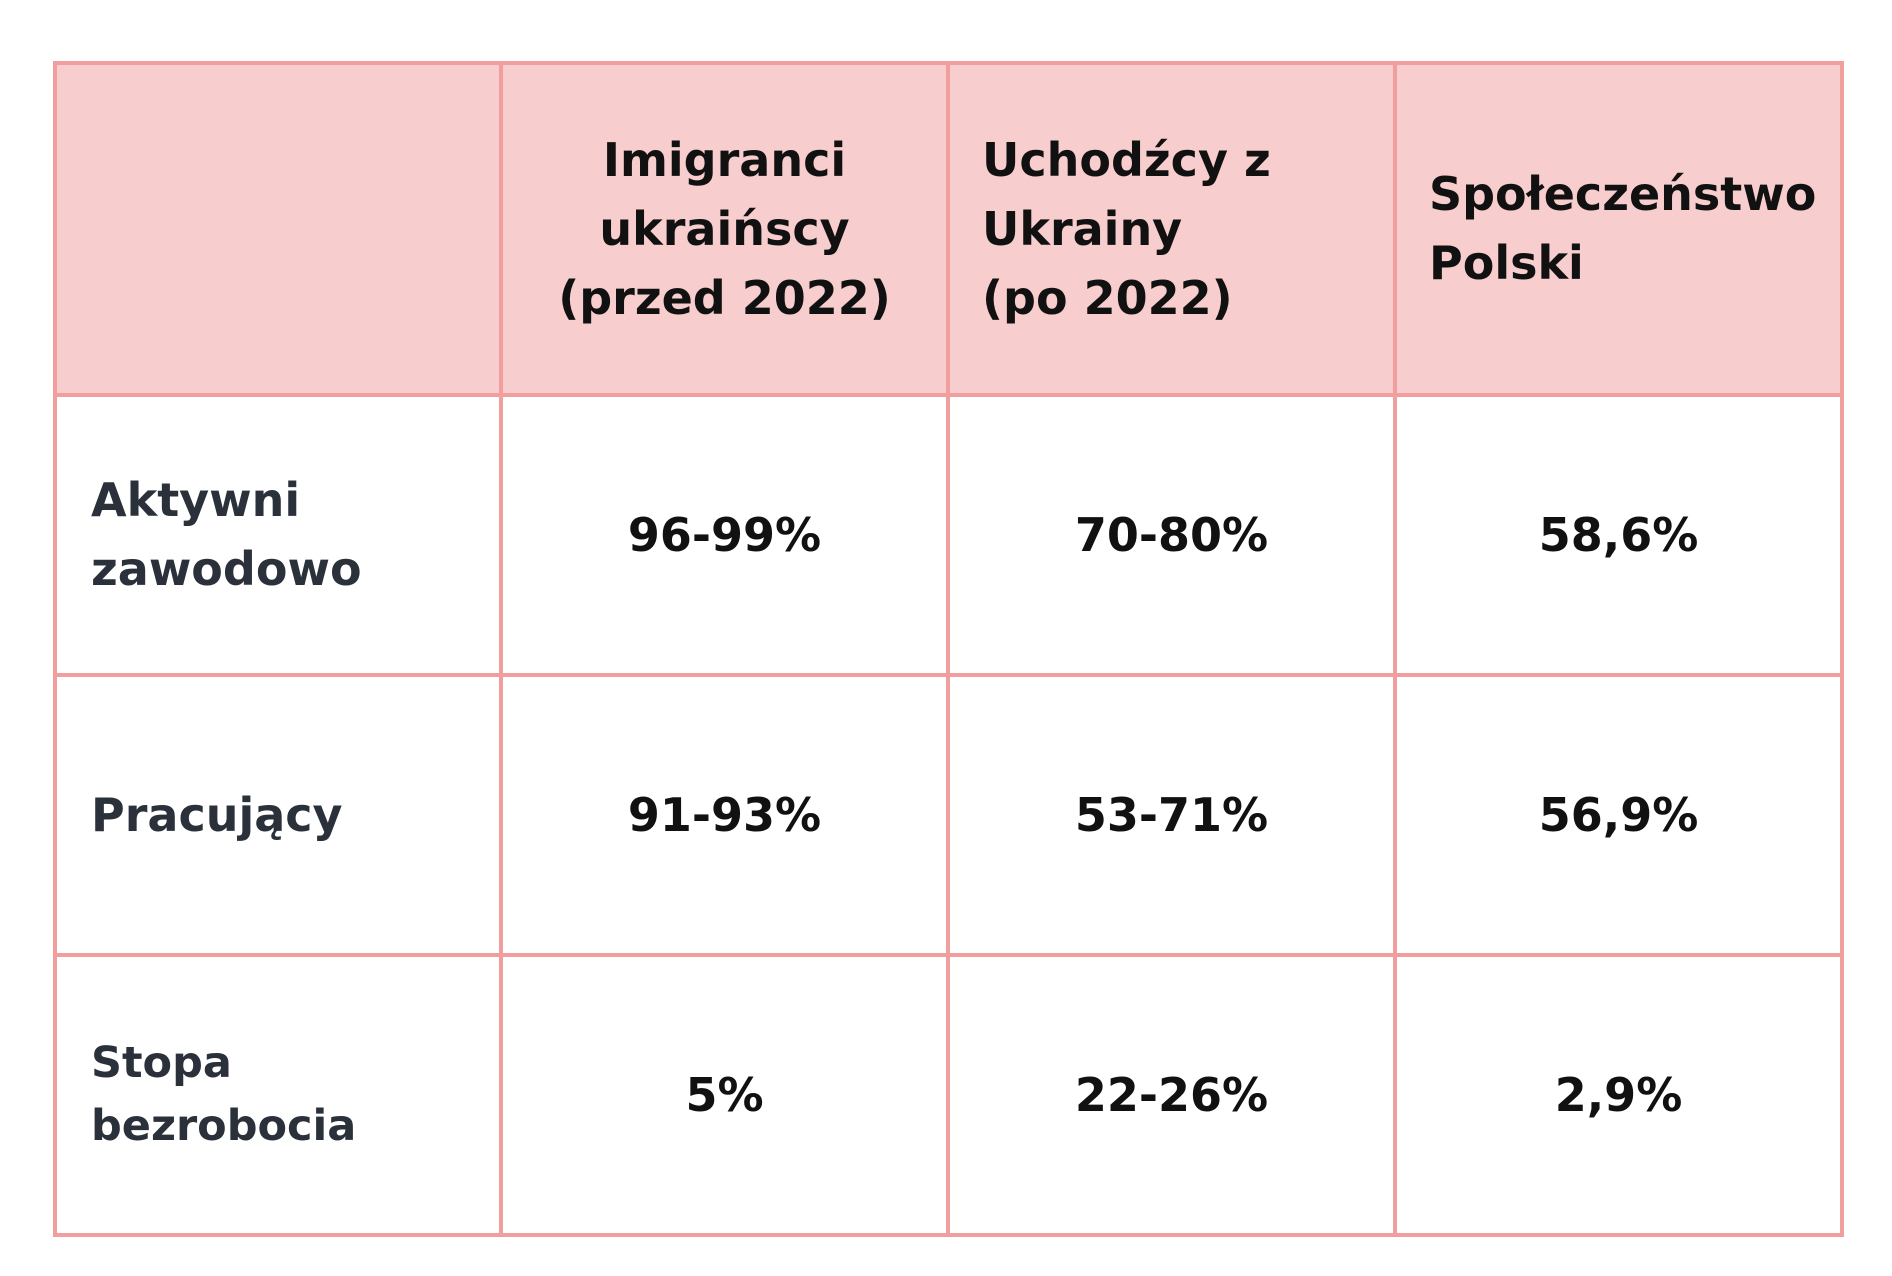 This screenshot has width=1892, height=1276. Describe the element at coordinates (724, 229) in the screenshot. I see `header-ukrainian-immigrants: Imigranci ukraińscy (przed 2022)` at that location.